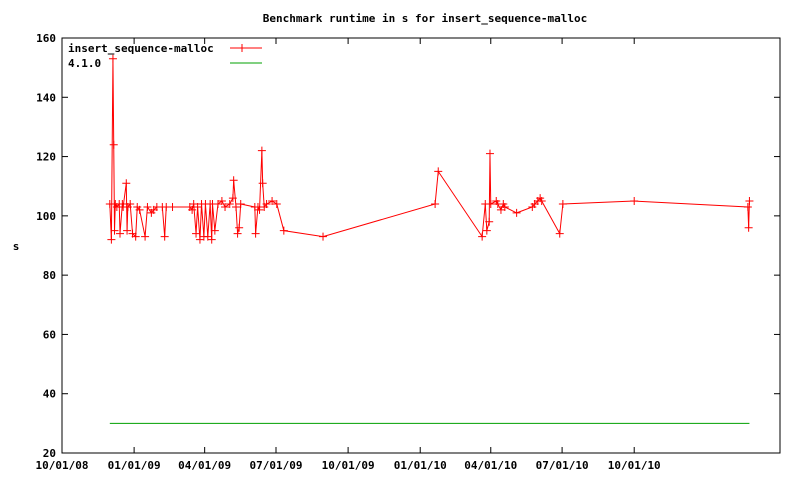 Image resolution: width=800 pixels, height=480 pixels. I want to click on y-tick-label: 80, so click(49, 275).